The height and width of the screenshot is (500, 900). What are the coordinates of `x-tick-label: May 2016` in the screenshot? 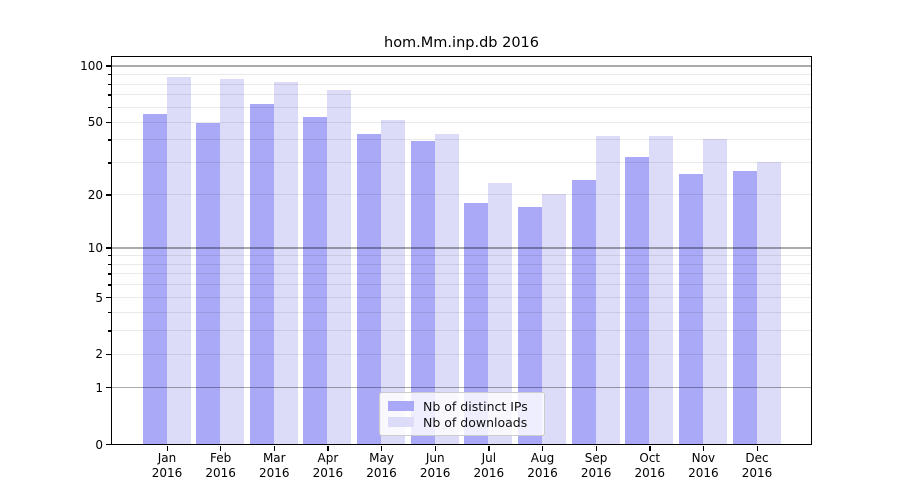 It's located at (382, 465).